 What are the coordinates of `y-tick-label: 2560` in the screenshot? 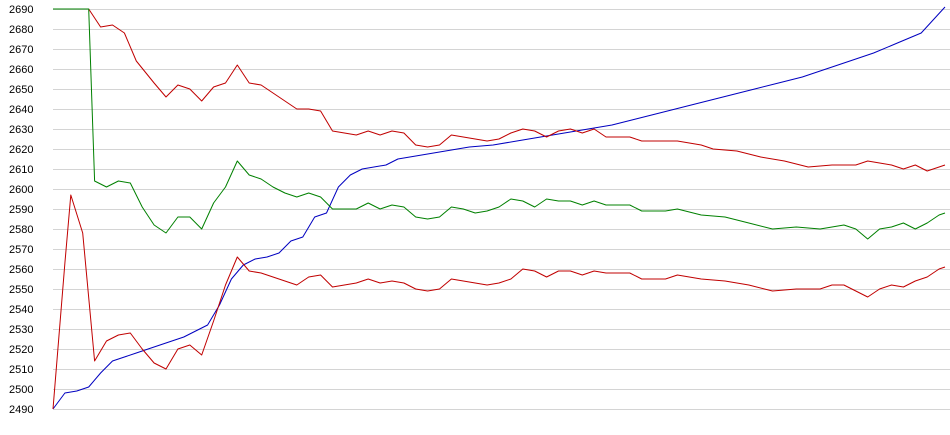 It's located at (21, 270).